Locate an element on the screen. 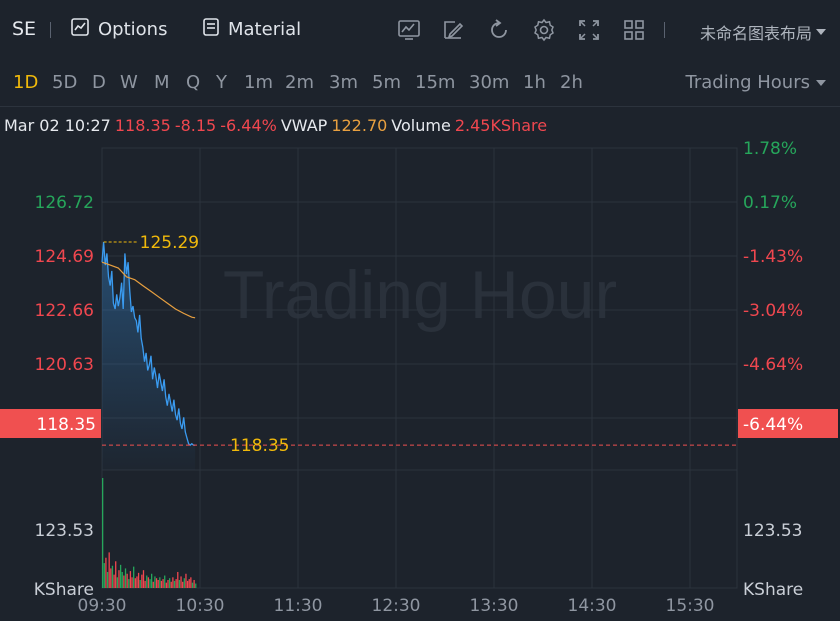 This screenshot has width=840, height=621. layout-dropdown: 未命名图表布局 is located at coordinates (763, 32).